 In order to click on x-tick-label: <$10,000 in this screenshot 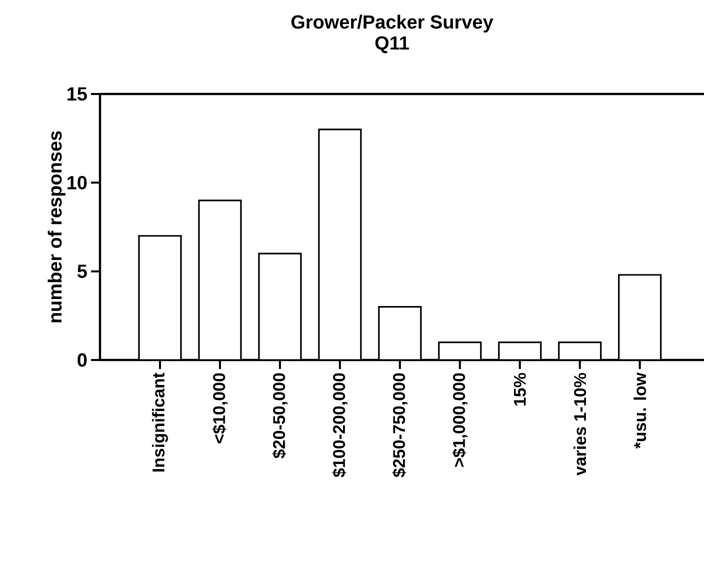, I will do `click(220, 408)`.